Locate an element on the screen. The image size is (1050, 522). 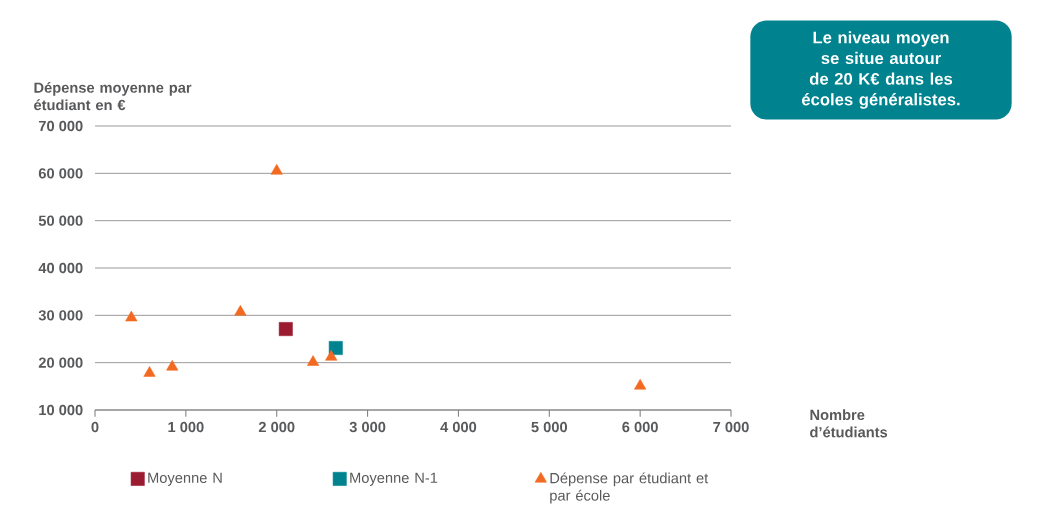
y-axis-title: Dépense moyenne par étudiant en € is located at coordinates (113, 96).